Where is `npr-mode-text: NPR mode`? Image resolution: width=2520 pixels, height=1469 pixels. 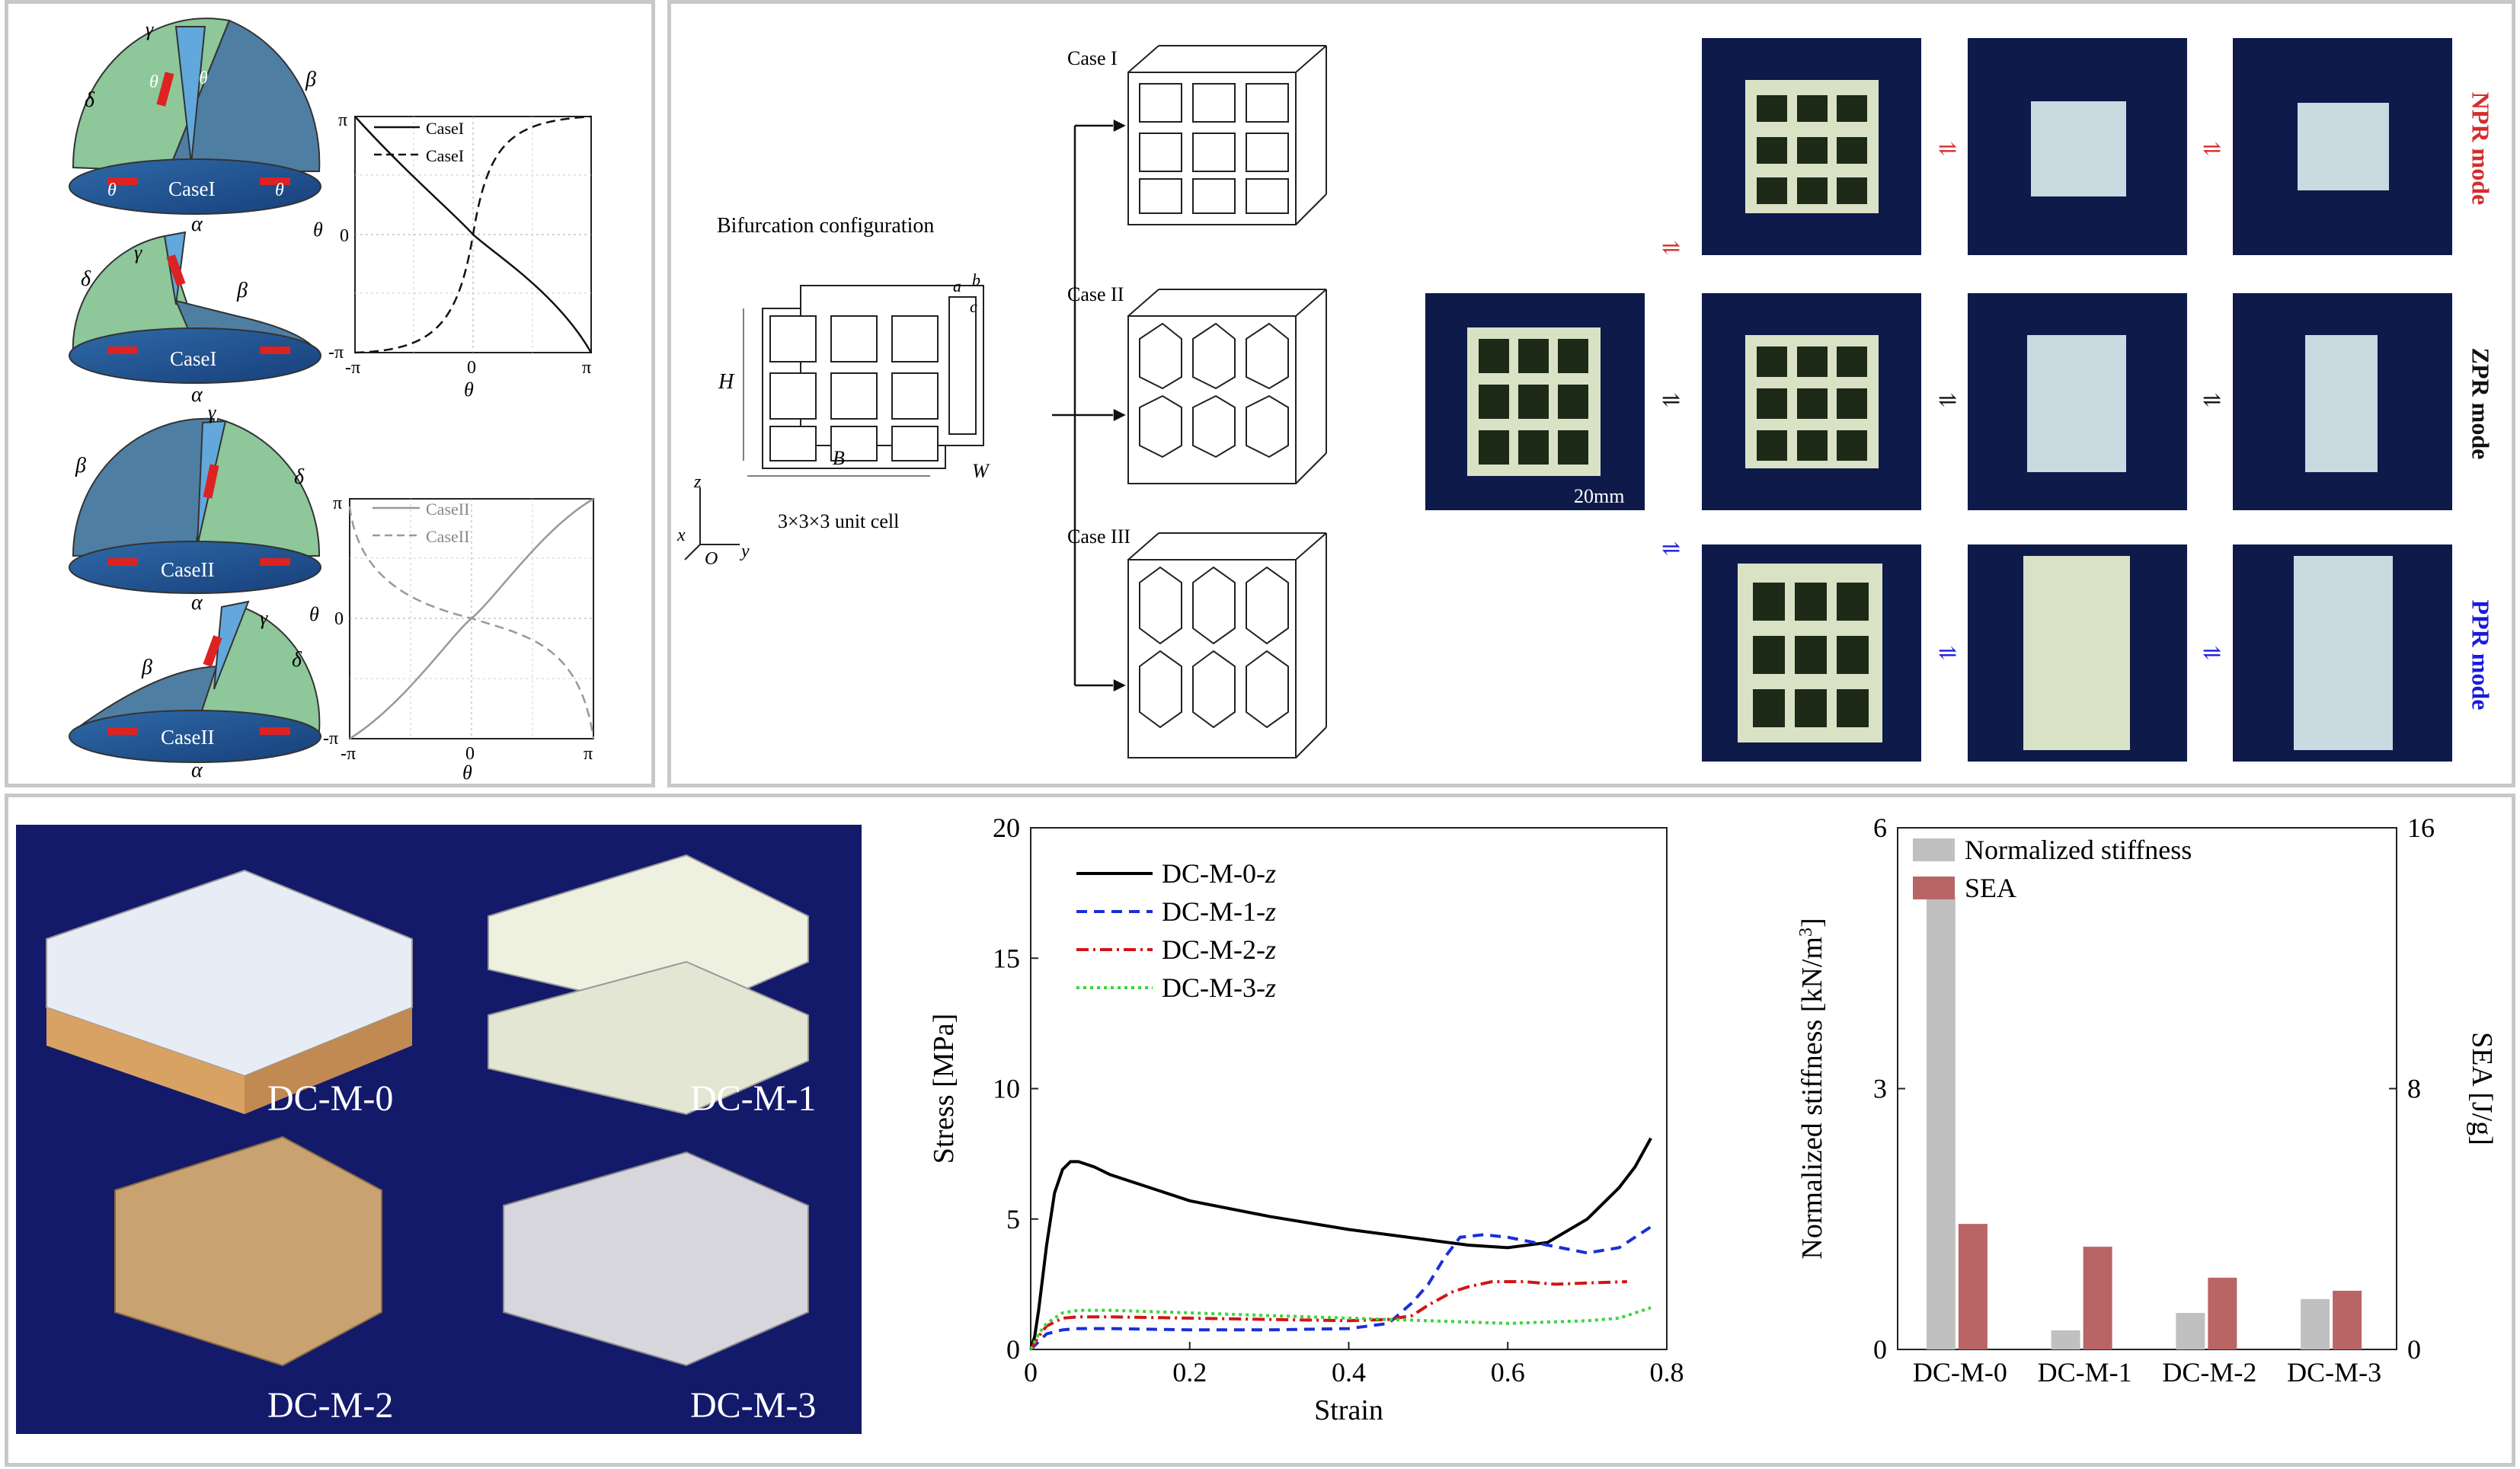
npr-mode-text: NPR mode is located at coordinates (2481, 148).